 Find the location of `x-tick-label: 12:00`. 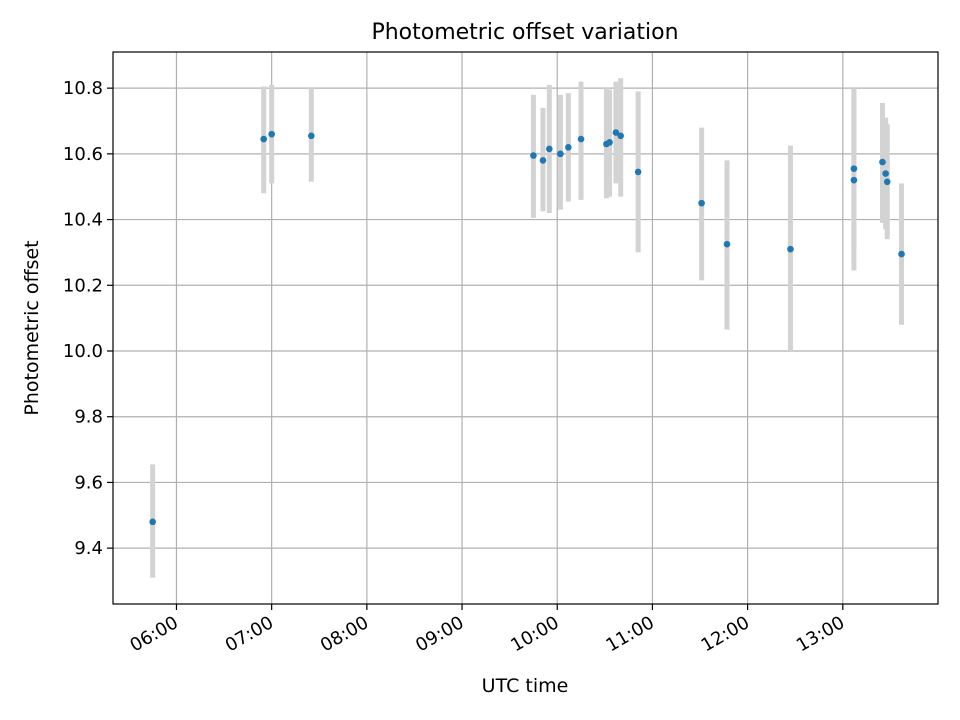

x-tick-label: 12:00 is located at coordinates (725, 634).